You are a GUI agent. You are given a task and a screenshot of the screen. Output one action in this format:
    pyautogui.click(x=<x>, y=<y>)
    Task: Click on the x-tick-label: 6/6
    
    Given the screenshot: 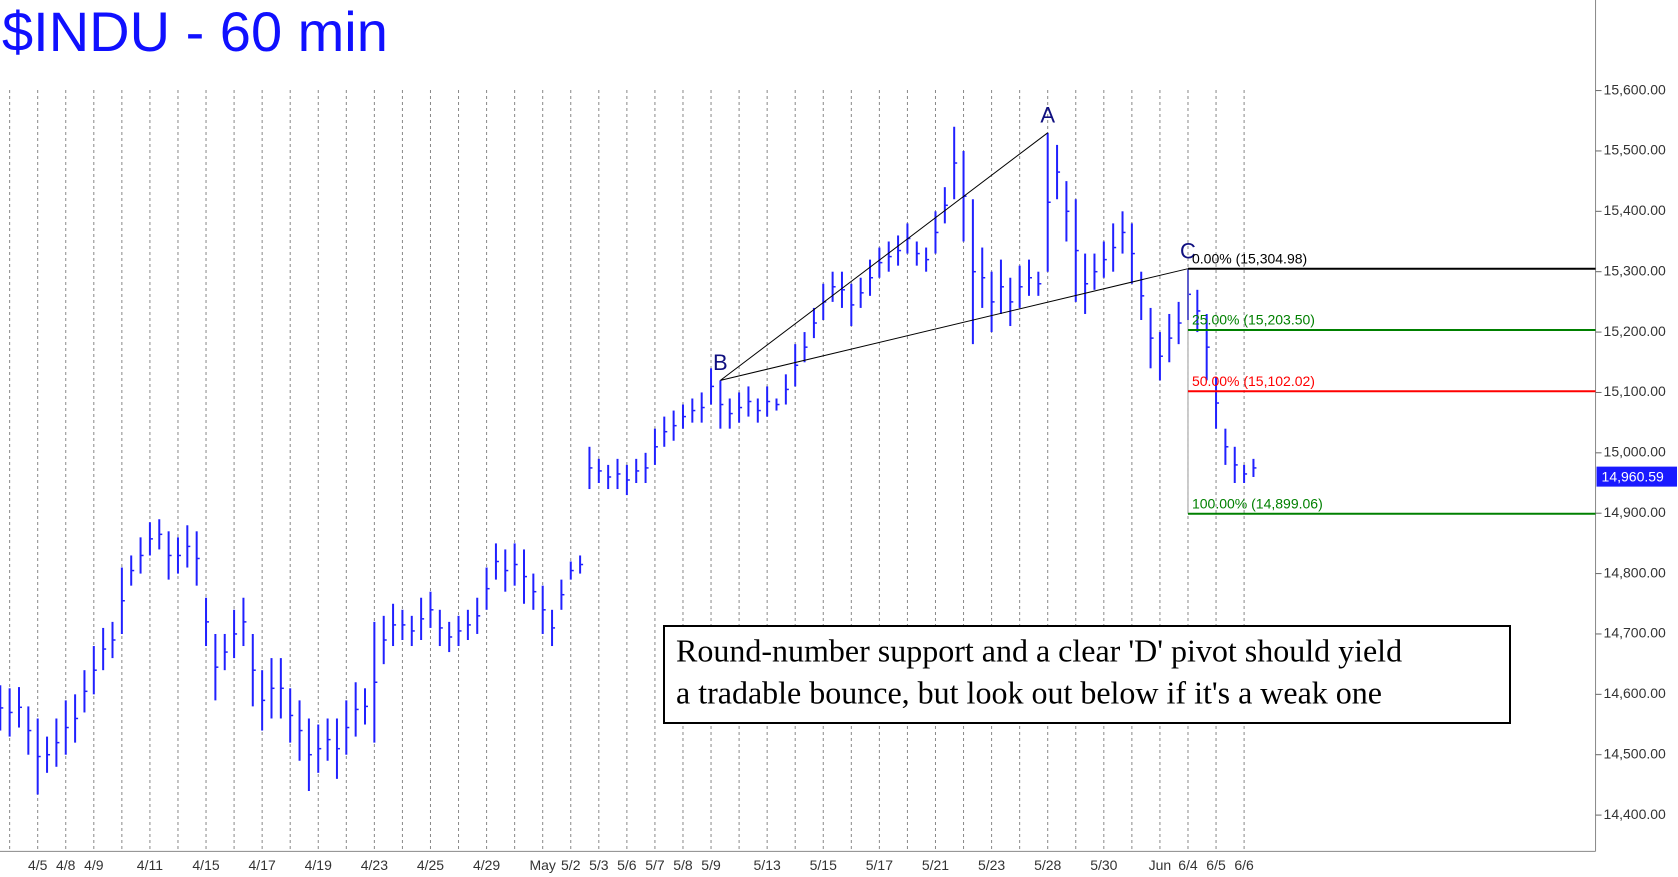 What is the action you would take?
    pyautogui.click(x=1244, y=865)
    